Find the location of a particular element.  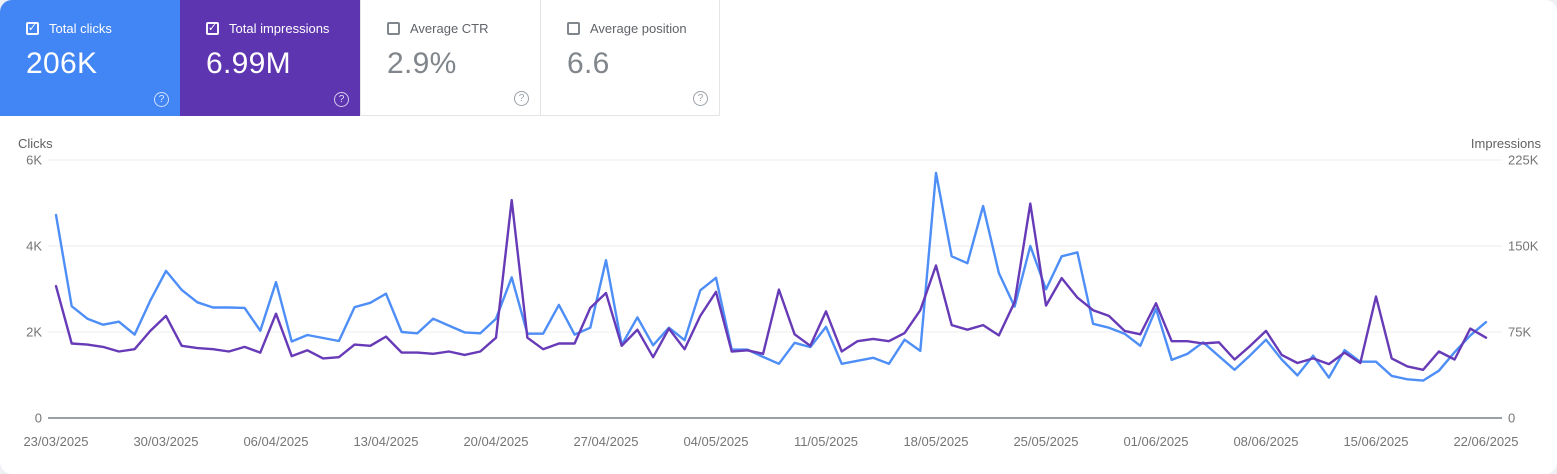

right-axis-tick: 0 is located at coordinates (1511, 418).